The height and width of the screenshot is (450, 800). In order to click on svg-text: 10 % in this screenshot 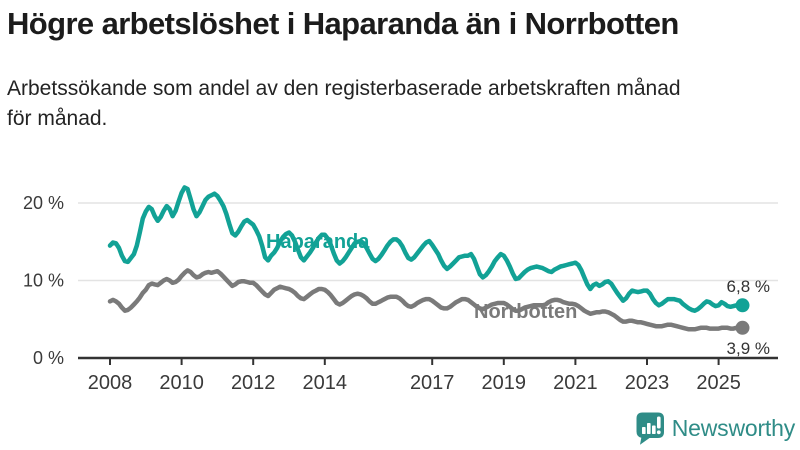, I will do `click(43, 281)`.